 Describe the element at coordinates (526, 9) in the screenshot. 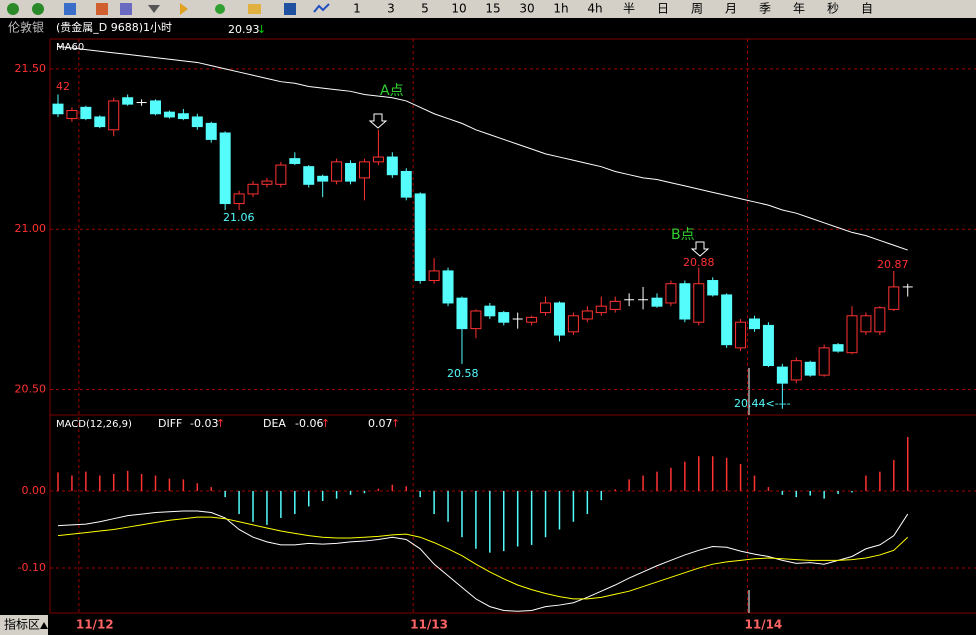

I see `toolbar-button: 30` at that location.